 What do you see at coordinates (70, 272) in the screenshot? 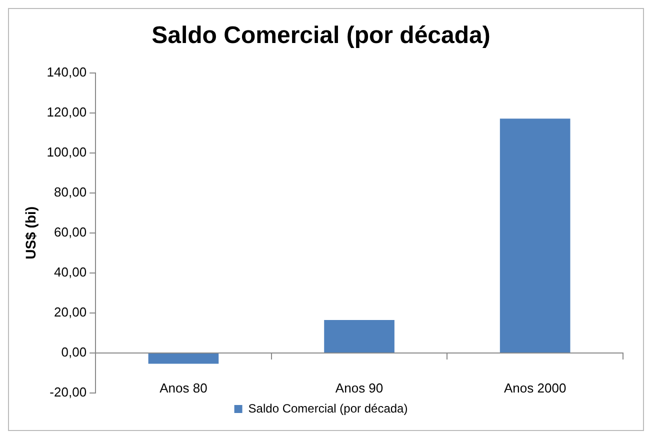
I see `y-tick-label: 40,00` at bounding box center [70, 272].